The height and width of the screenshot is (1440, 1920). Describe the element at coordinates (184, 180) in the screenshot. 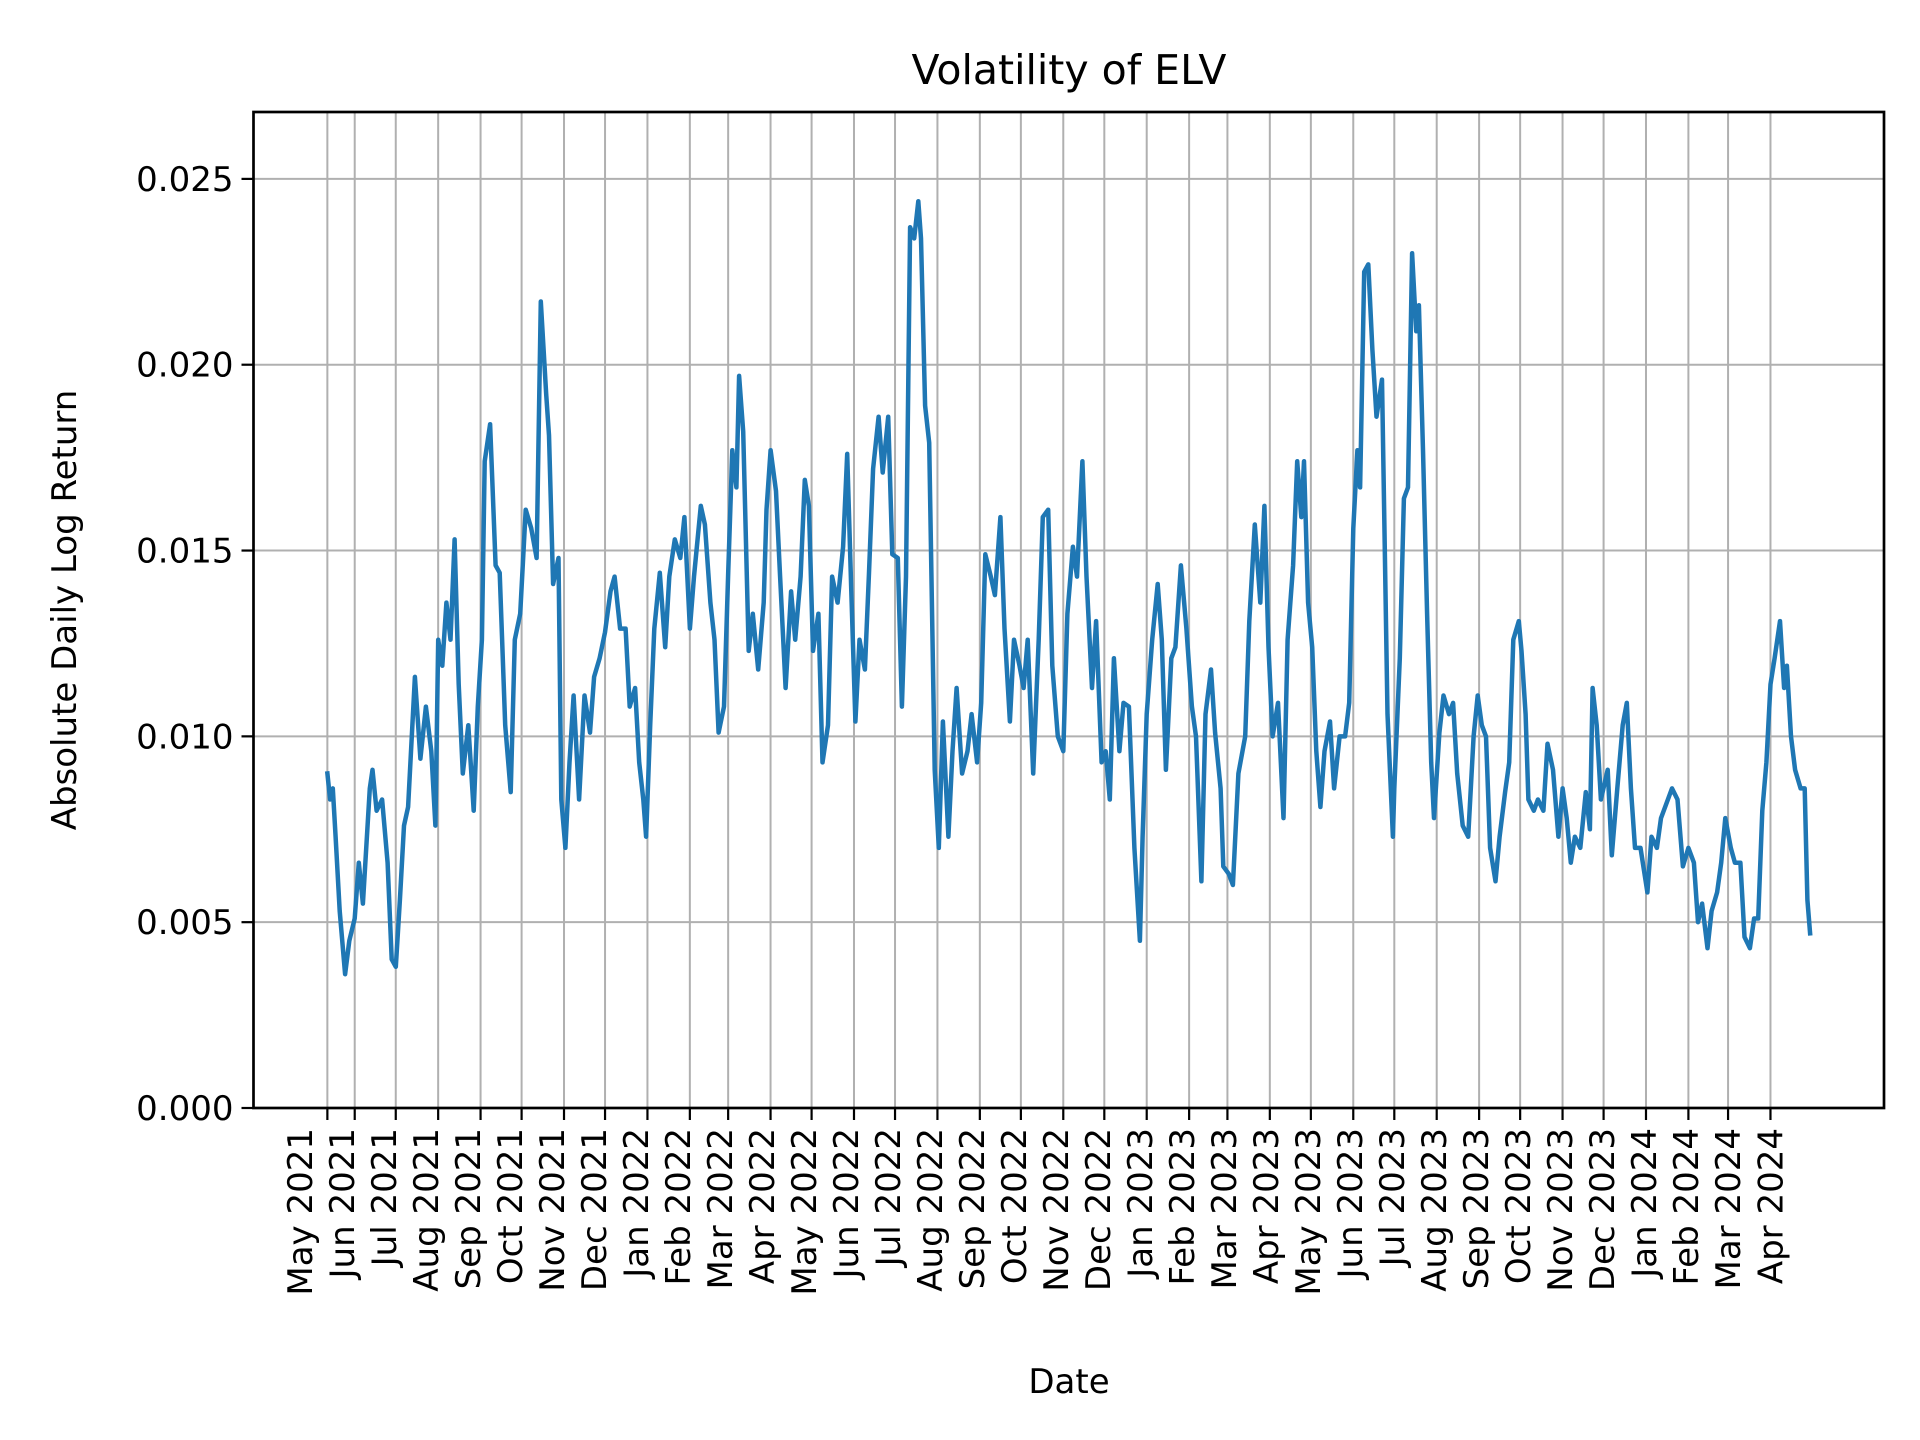

I see `y-tick-label: 0.025` at that location.